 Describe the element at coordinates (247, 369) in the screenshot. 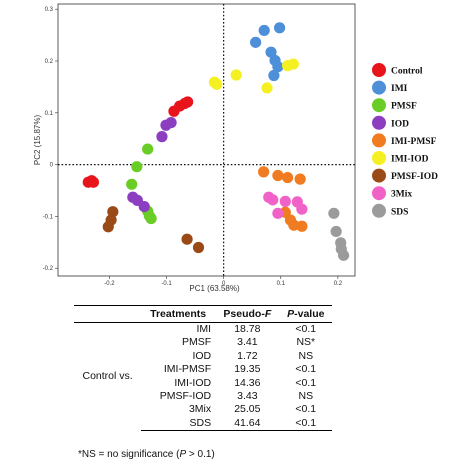

I see `pseudo-f-cell: 19.35` at that location.